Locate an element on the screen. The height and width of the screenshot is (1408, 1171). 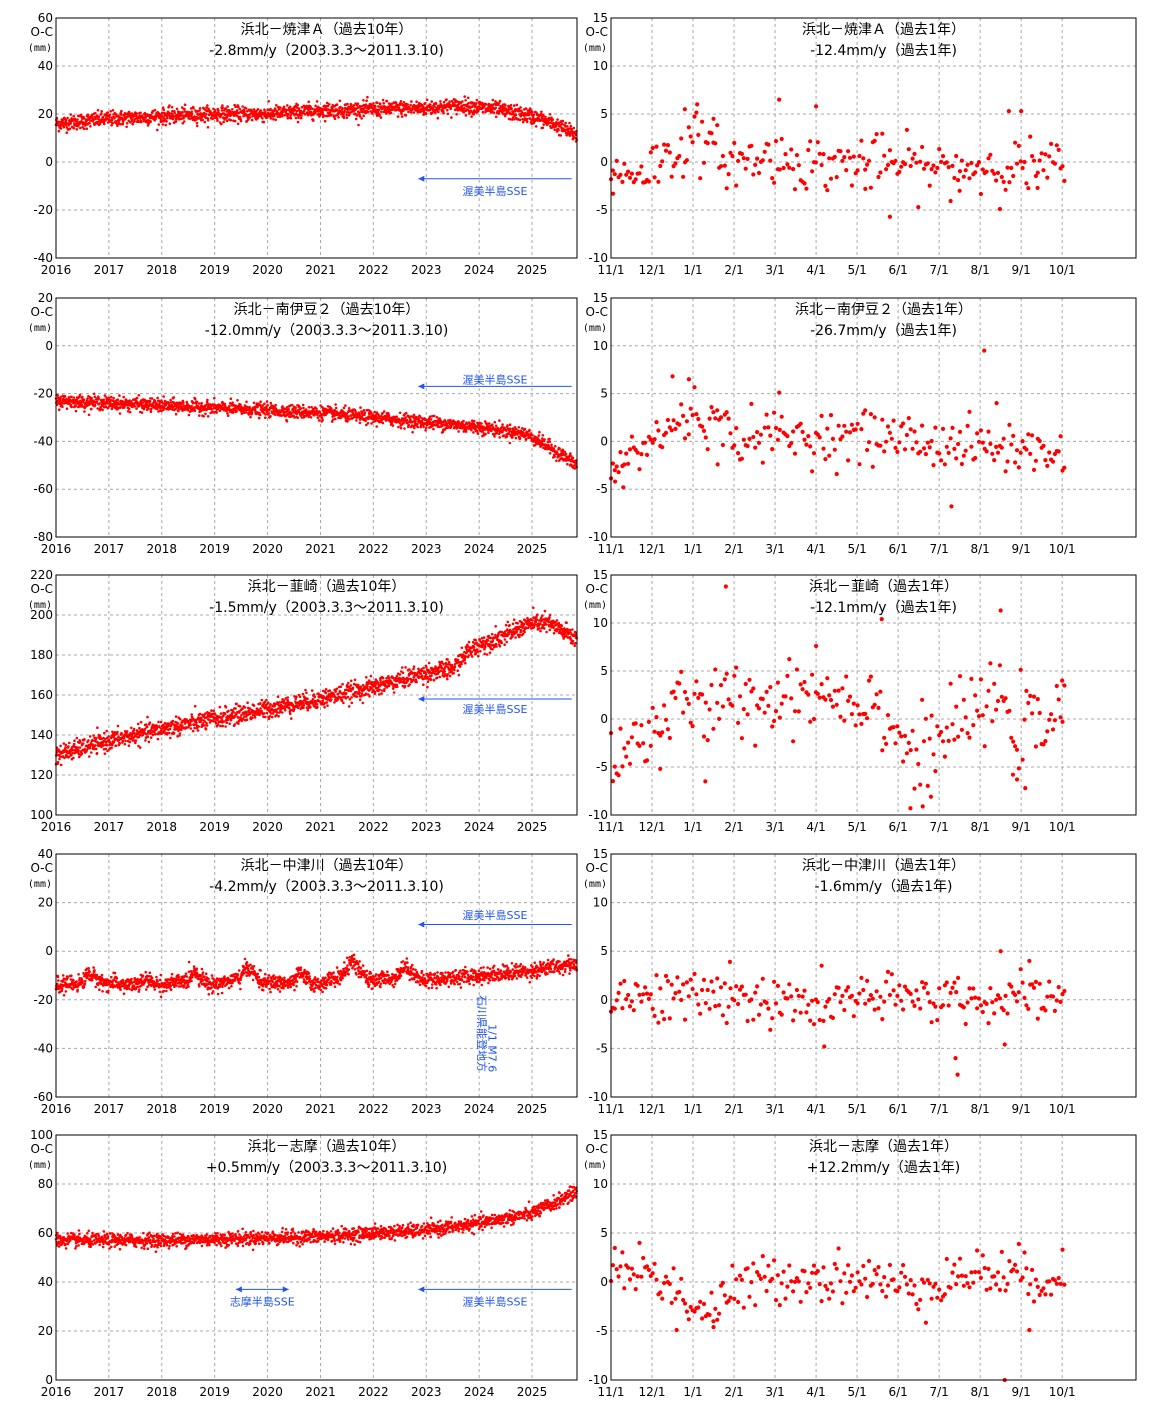
y-axis-label: O-C is located at coordinates (597, 312).